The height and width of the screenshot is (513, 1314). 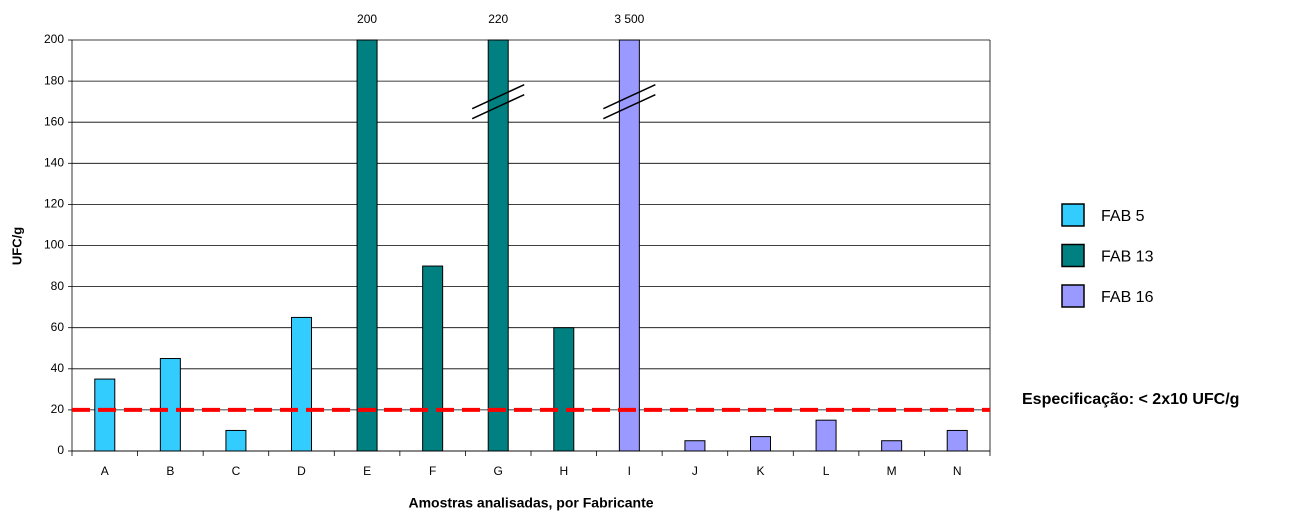 I want to click on x-tick-label: H, so click(x=563, y=471).